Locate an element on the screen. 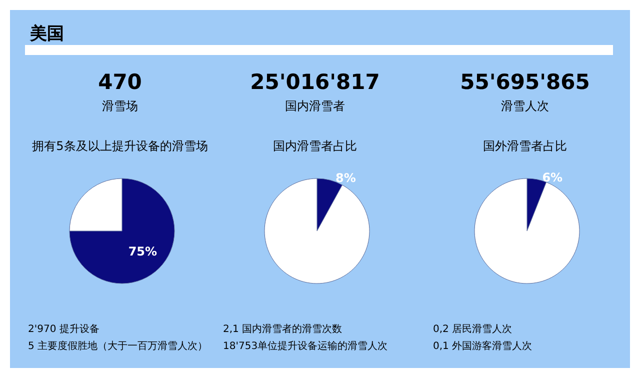 The image size is (640, 377). text: 0,1 外国游客滑雪人次 is located at coordinates (482, 346).